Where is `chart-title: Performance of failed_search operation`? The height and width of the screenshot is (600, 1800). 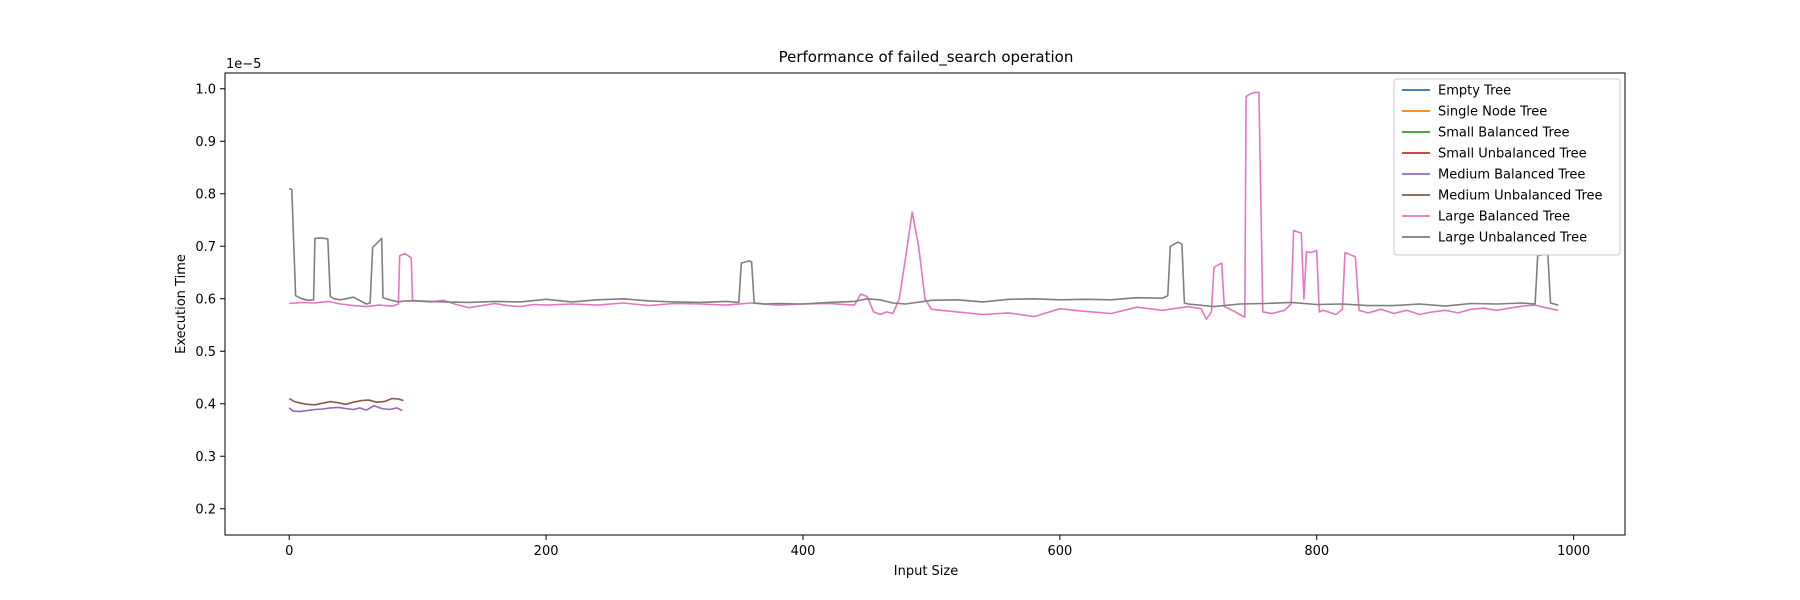
chart-title: Performance of failed_search operation is located at coordinates (926, 57).